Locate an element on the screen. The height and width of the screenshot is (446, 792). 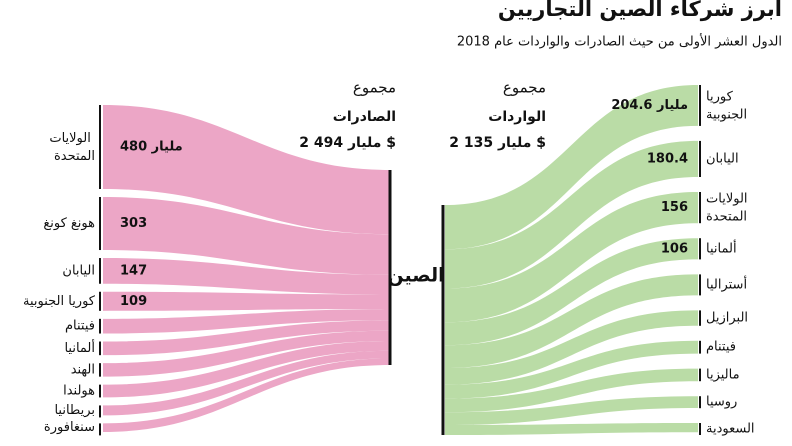
value-label: 109 is located at coordinates (133, 301).